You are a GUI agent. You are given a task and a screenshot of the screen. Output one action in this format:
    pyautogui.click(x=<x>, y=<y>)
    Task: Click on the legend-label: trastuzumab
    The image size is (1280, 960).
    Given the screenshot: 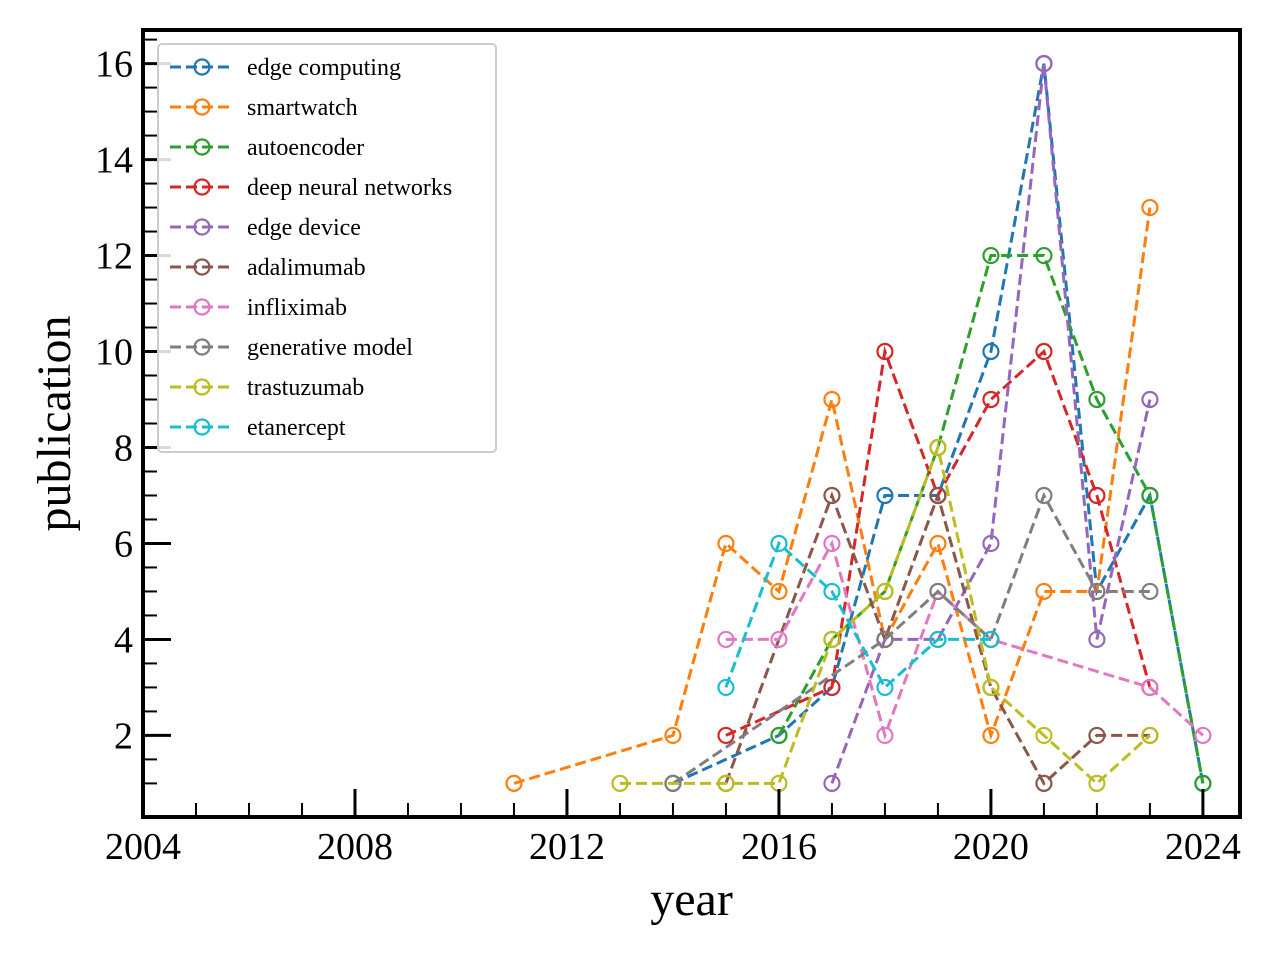 What is the action you would take?
    pyautogui.click(x=305, y=388)
    